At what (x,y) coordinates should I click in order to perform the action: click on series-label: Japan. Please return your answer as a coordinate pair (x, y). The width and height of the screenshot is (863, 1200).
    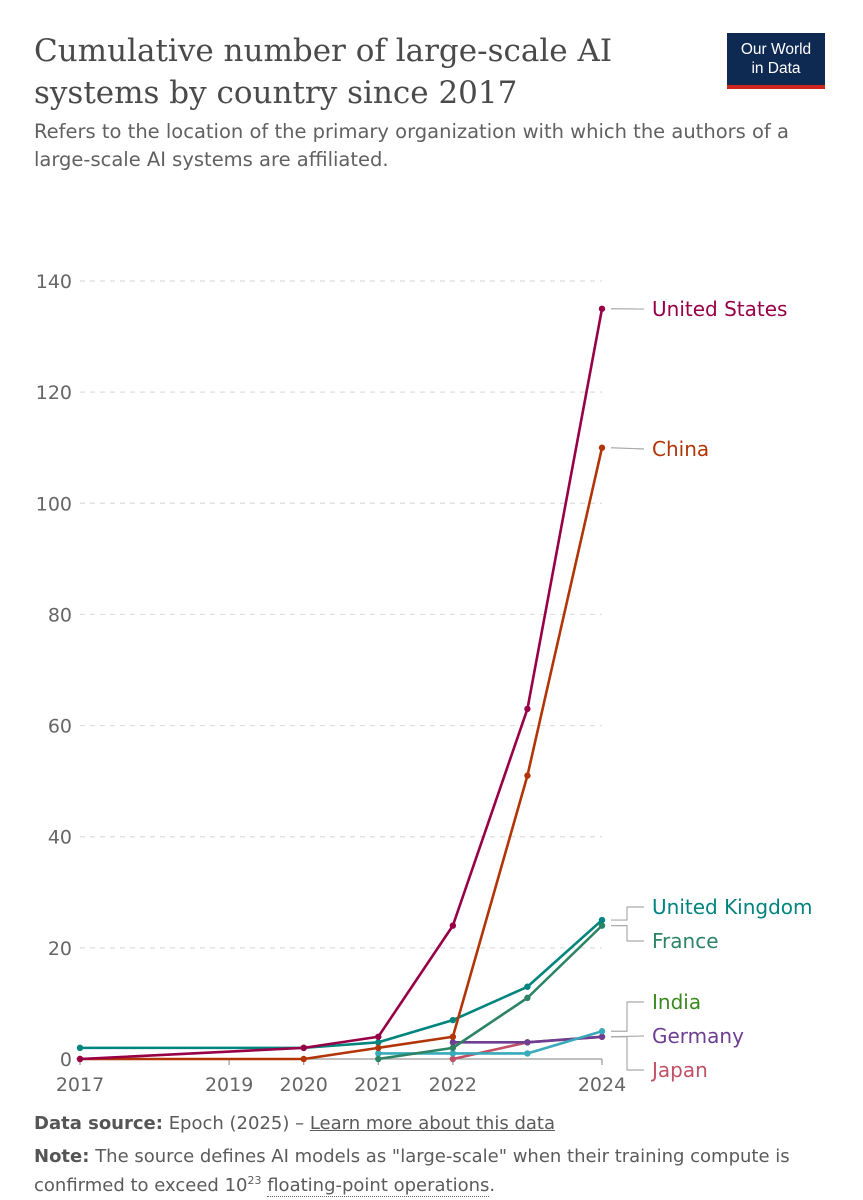
    Looking at the image, I should click on (679, 1070).